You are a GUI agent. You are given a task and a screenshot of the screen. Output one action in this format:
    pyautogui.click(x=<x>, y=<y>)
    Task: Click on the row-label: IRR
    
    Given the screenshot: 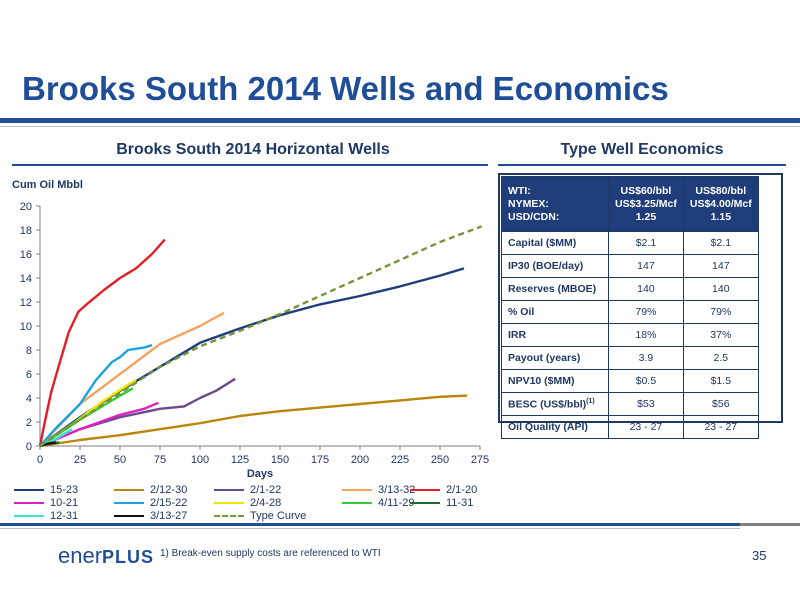 What is the action you would take?
    pyautogui.click(x=555, y=335)
    